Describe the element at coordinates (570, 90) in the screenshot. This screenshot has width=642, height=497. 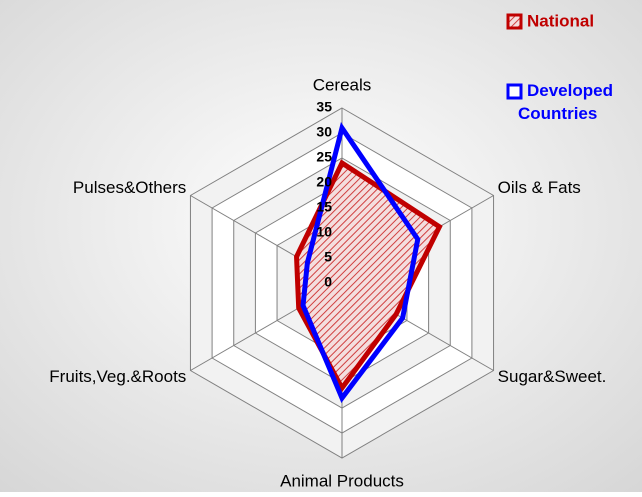
I see `legend-label-line: Developed` at that location.